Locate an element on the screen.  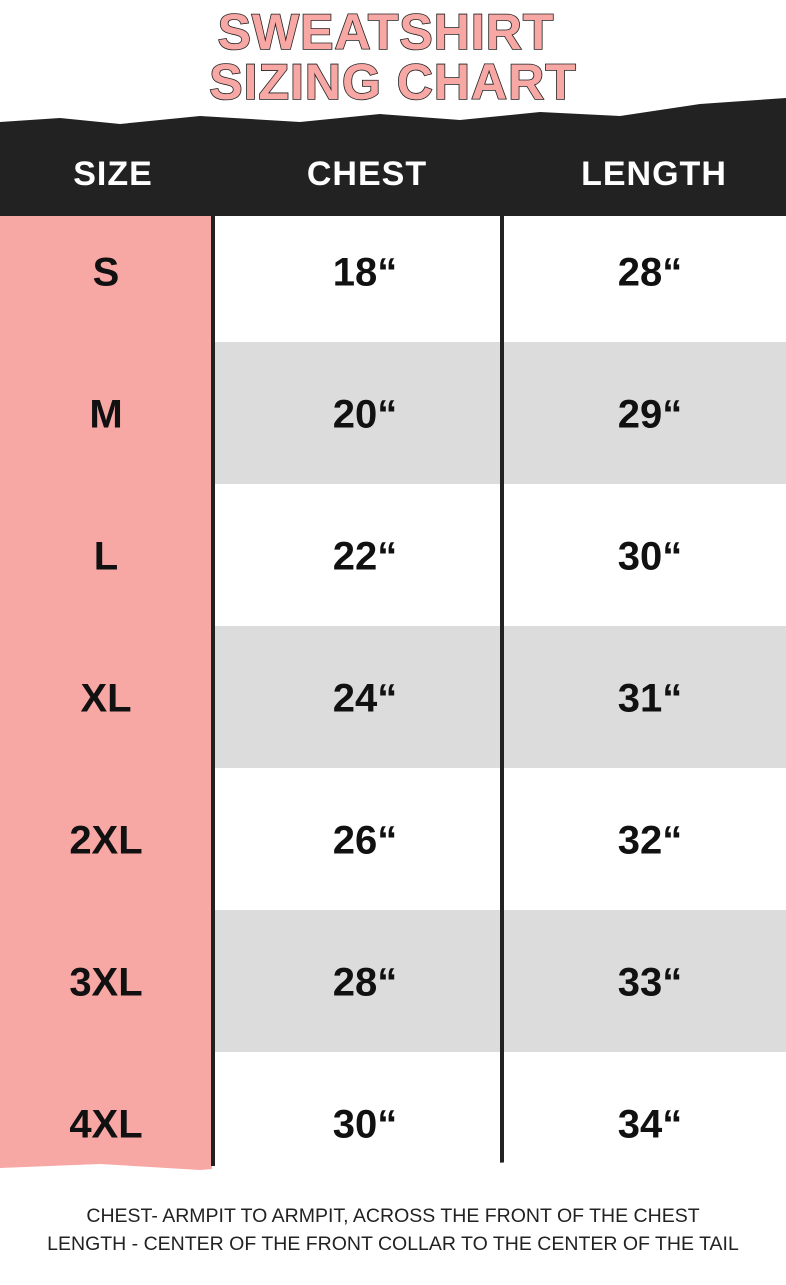
measurement: 33“ is located at coordinates (650, 983).